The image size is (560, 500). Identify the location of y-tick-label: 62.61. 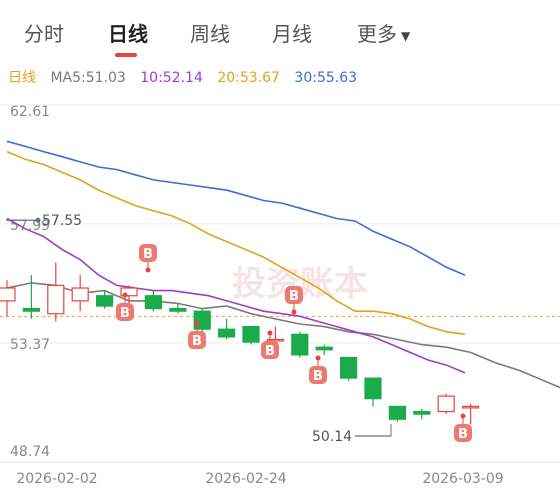
(30, 112).